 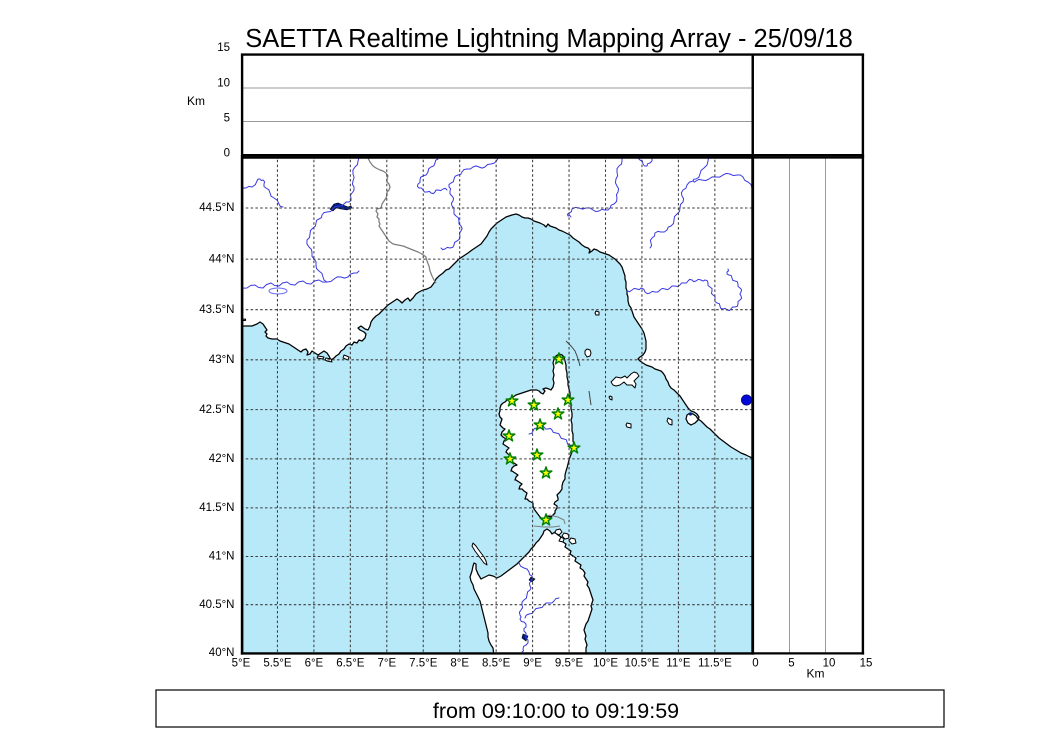 What do you see at coordinates (222, 459) in the screenshot?
I see `svg-text: 42°N` at bounding box center [222, 459].